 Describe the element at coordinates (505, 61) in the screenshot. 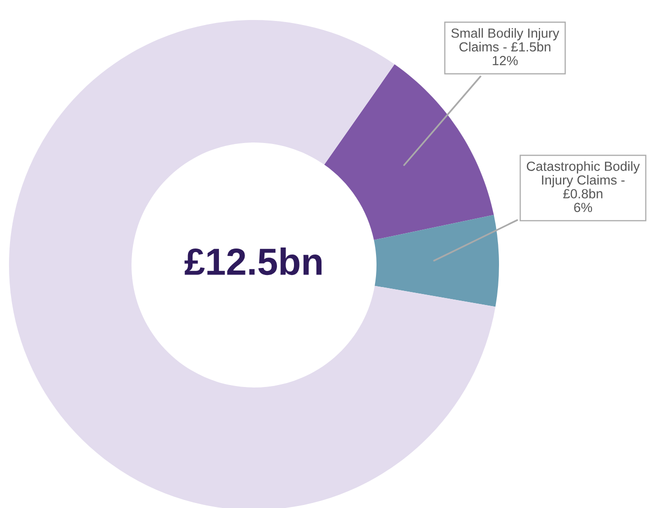

I see `data-label: 12%` at that location.